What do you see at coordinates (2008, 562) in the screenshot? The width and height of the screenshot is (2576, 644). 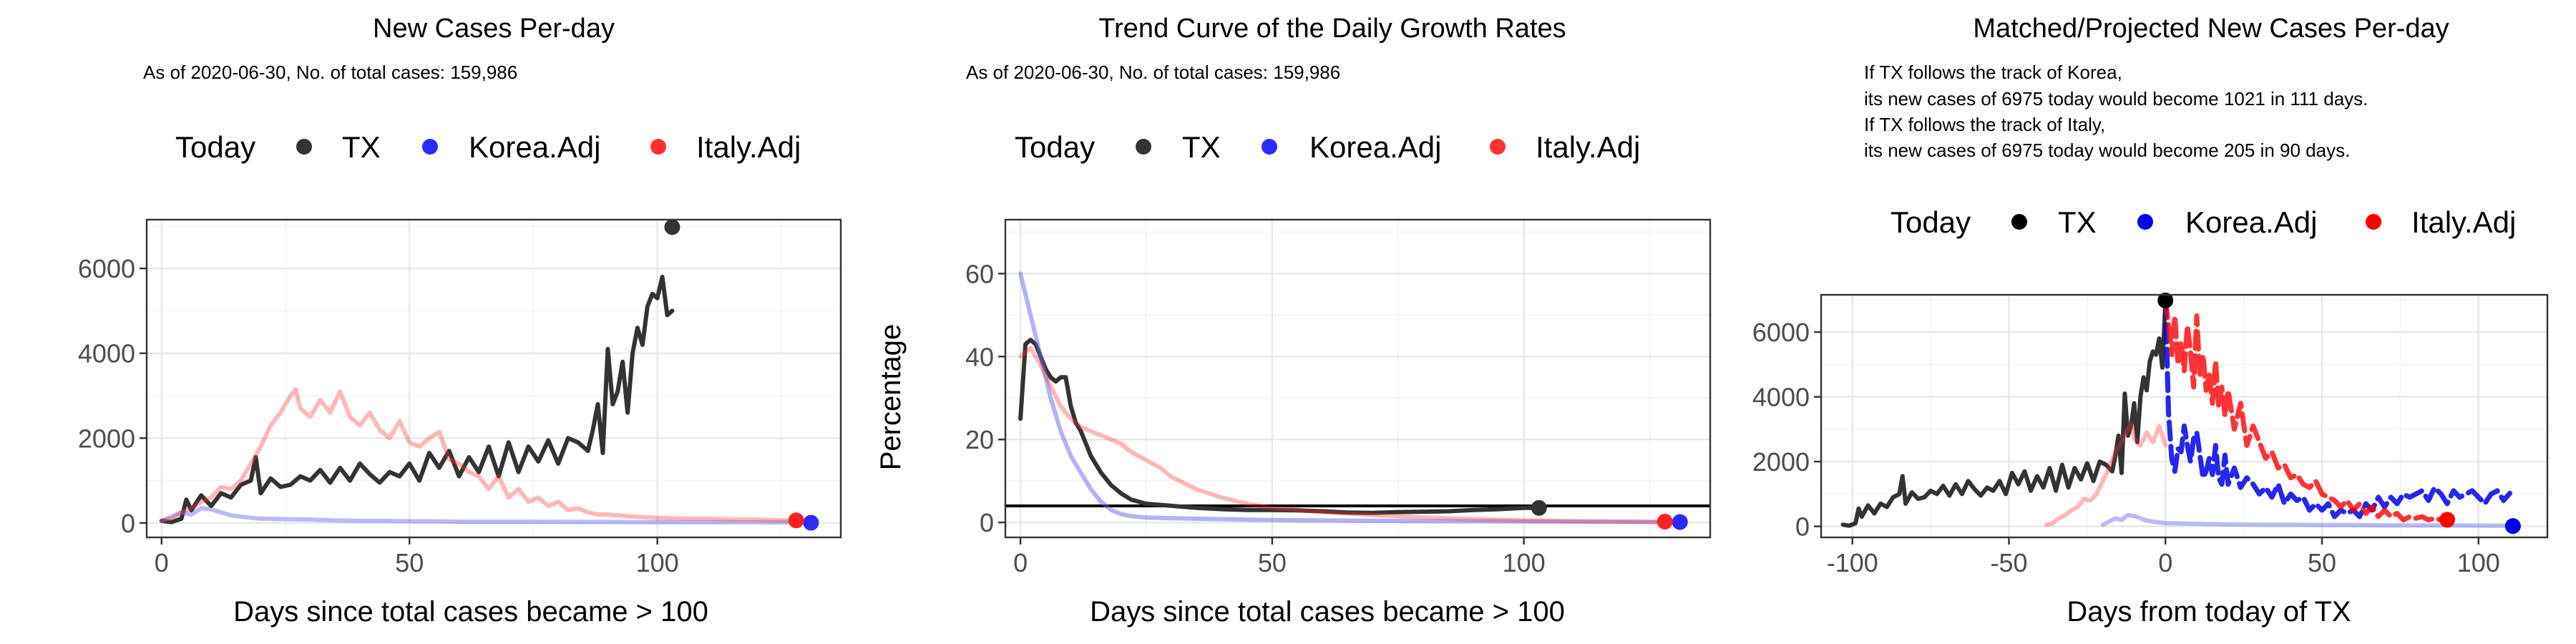 I see `x-tick-label: -50` at bounding box center [2008, 562].